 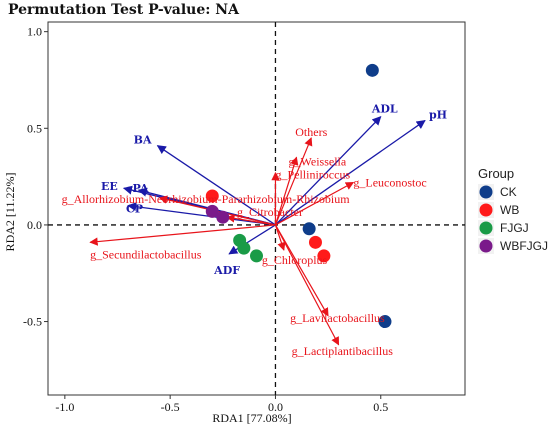 I want to click on taxa-arrow-g-chloroplus, so click(x=280, y=237).